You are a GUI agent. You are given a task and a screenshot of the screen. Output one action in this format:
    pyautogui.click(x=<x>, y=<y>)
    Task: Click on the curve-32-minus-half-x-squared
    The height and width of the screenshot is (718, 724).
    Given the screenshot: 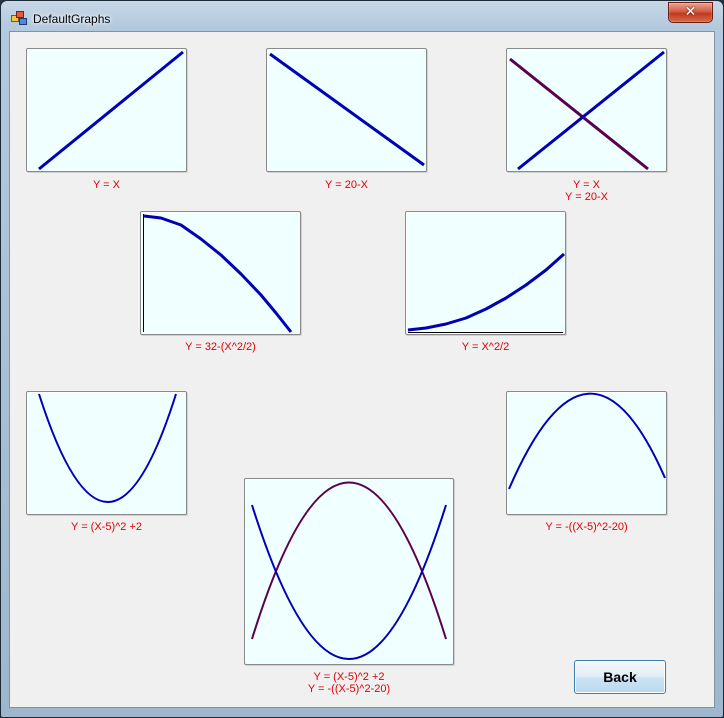 What is the action you would take?
    pyautogui.click(x=218, y=273)
    